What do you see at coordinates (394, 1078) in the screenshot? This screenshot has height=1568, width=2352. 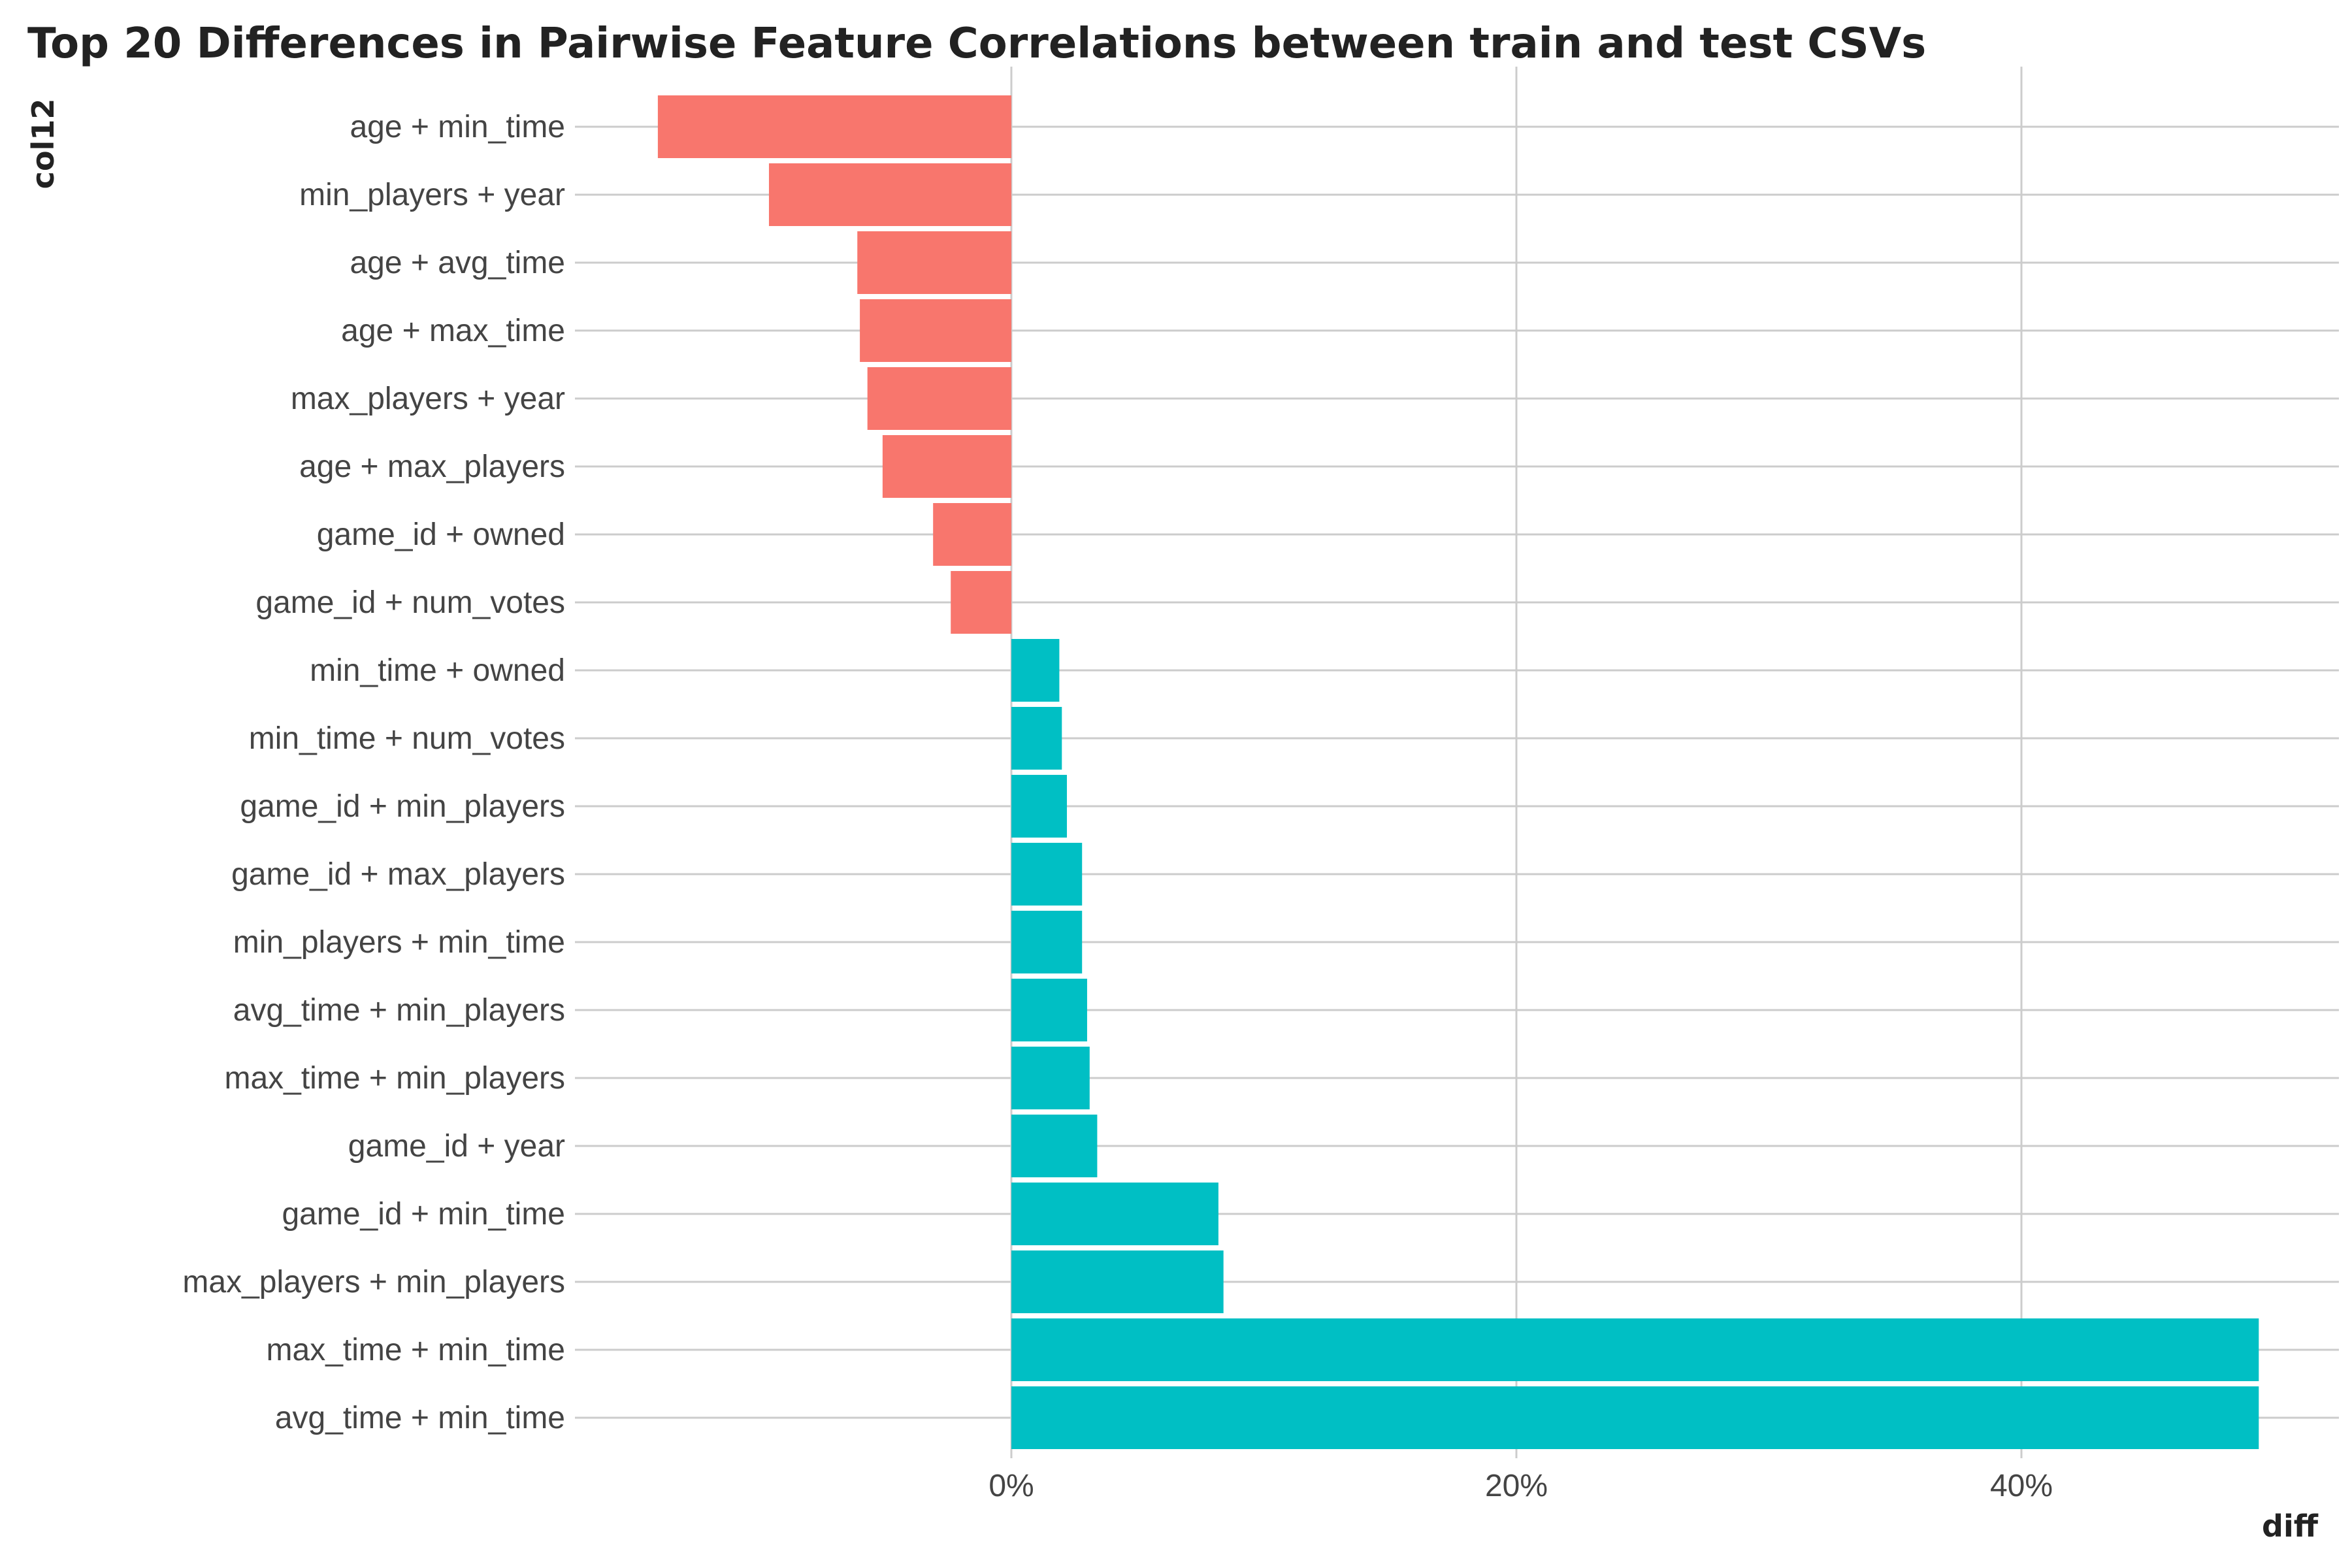 I see `y-tick-label: max_time + min_players` at bounding box center [394, 1078].